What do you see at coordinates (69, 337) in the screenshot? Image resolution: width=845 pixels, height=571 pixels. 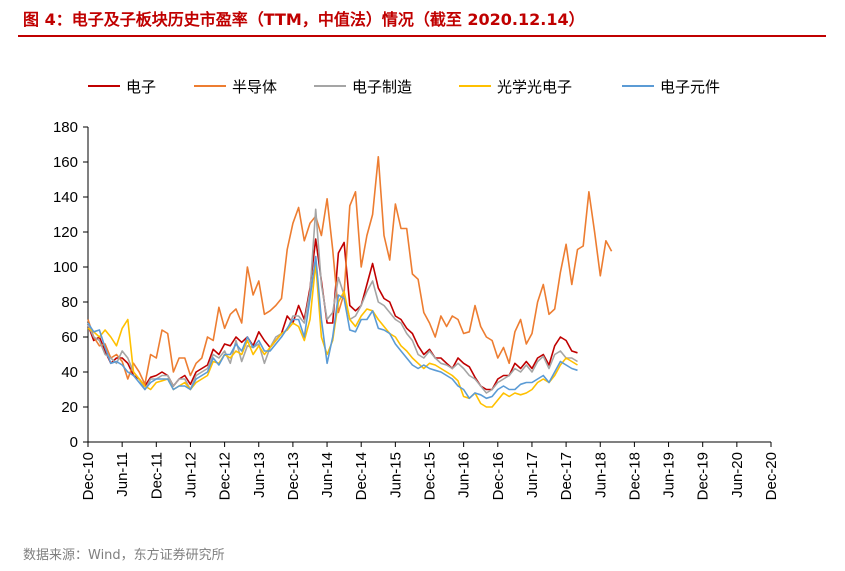 I see `y-tick-label: 60` at bounding box center [69, 337].